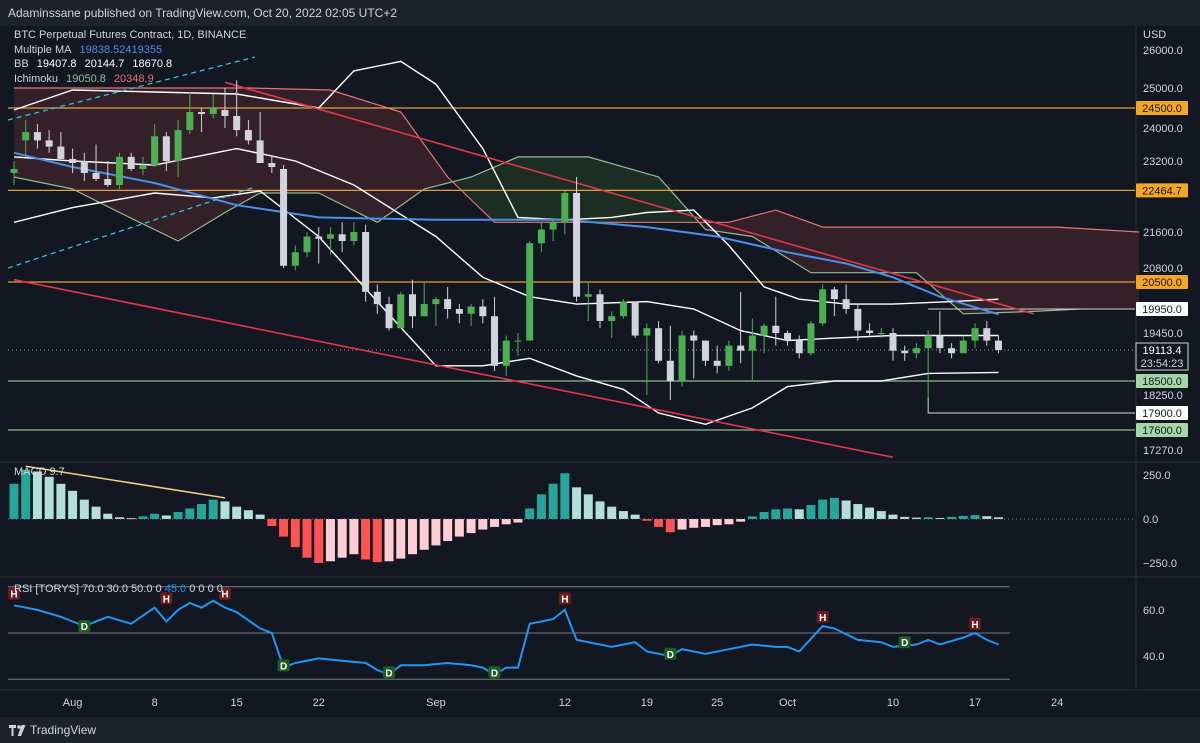 This screenshot has height=743, width=1200. Describe the element at coordinates (1162, 309) in the screenshot. I see `marker-price-tag: 19950.0` at that location.